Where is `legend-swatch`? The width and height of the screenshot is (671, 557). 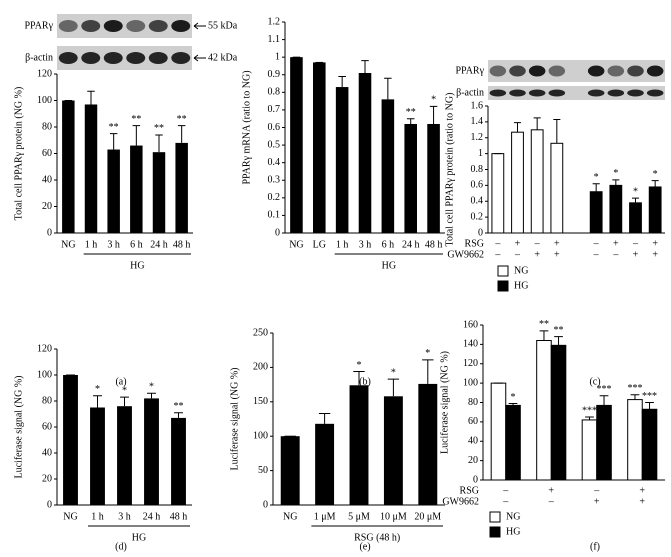 legend-swatch is located at coordinates (495, 517).